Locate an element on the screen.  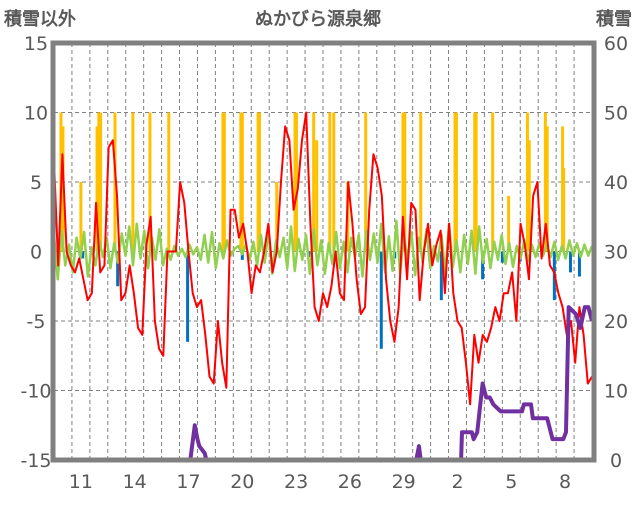
y-right-tick-label: 30 is located at coordinates (616, 253).